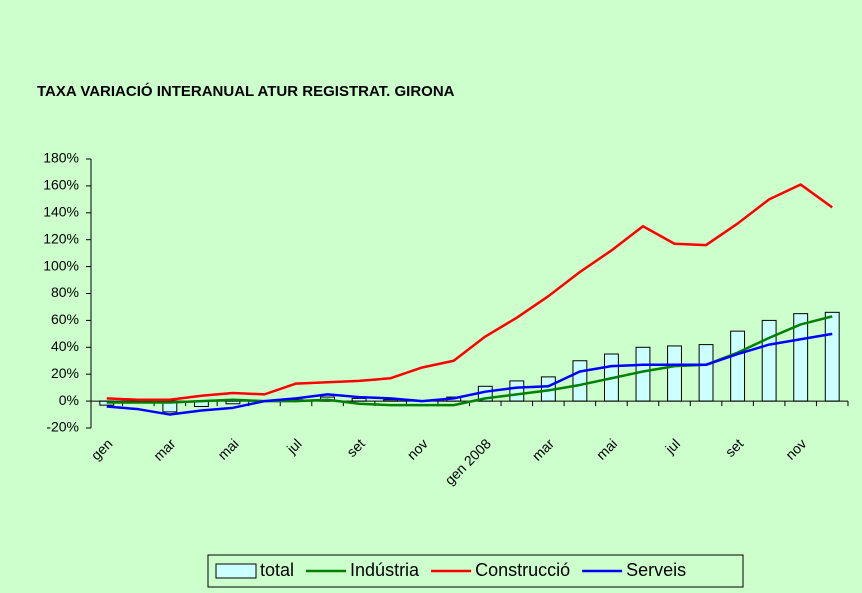  Describe the element at coordinates (65, 292) in the screenshot. I see `y-tick-label: 80%` at that location.